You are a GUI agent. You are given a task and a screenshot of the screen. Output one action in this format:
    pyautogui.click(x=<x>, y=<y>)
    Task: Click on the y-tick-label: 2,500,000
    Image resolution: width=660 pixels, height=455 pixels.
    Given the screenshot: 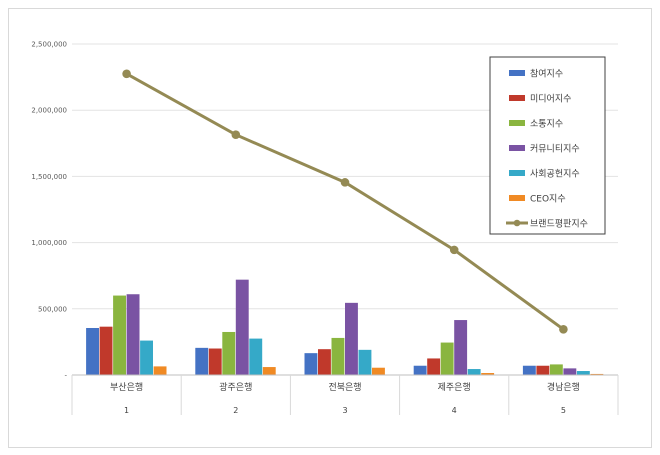 What is the action you would take?
    pyautogui.click(x=49, y=45)
    